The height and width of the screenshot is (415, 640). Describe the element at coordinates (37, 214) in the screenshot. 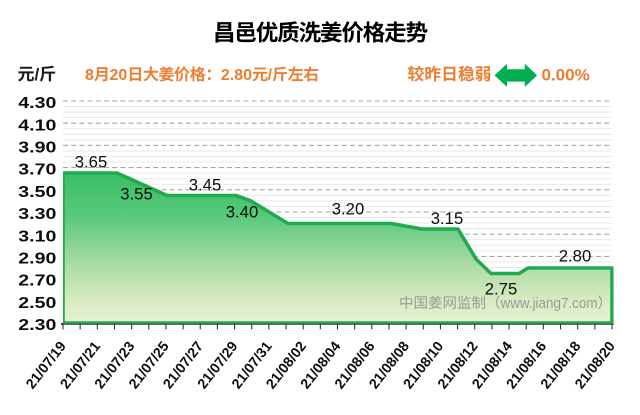

I see `svg-text: 3.30` at that location.